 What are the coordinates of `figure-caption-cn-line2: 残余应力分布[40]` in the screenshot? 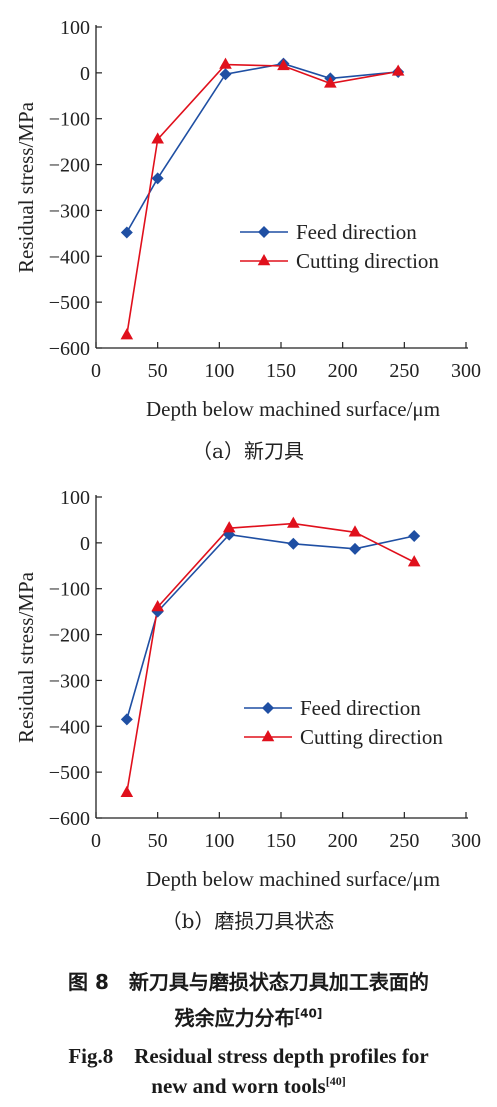 It's located at (248, 1016).